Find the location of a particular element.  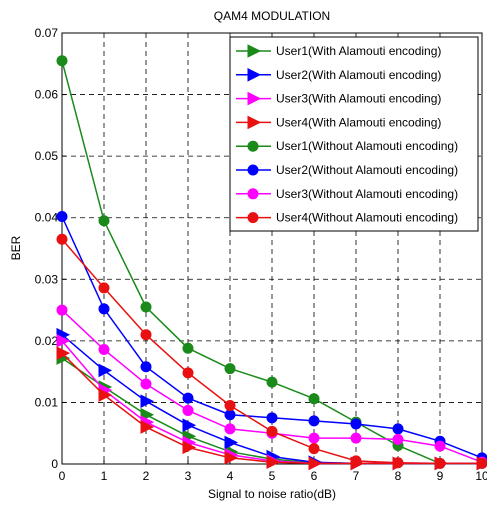

y-tick-label: 0.02 is located at coordinates (47, 341).